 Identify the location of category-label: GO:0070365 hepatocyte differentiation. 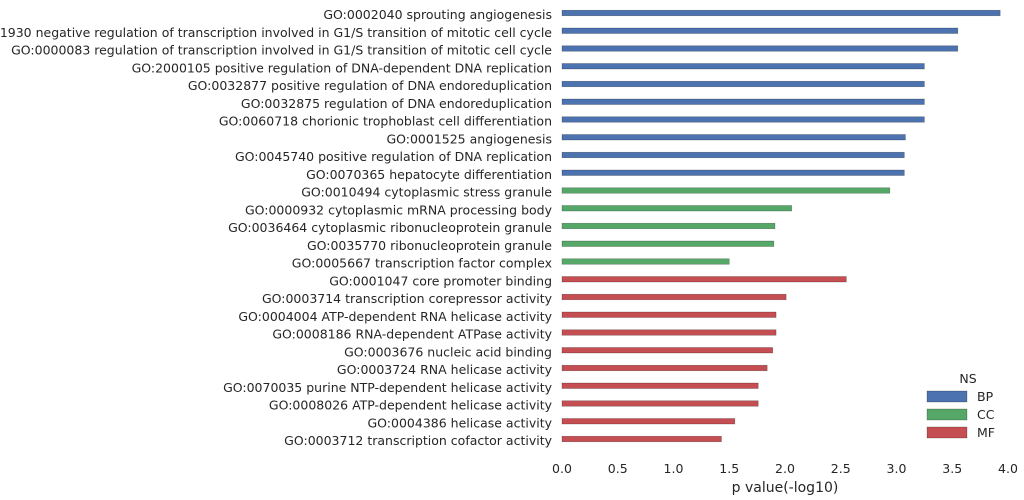
(429, 174).